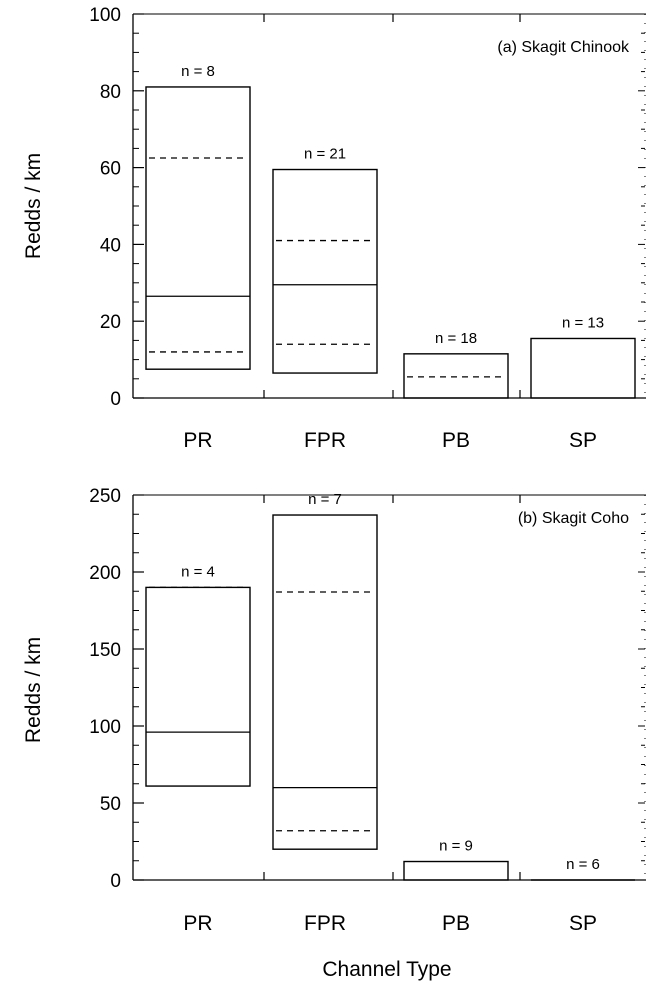 This screenshot has height=991, width=646. I want to click on panel-title: (a) Skagit Chinook, so click(563, 47).